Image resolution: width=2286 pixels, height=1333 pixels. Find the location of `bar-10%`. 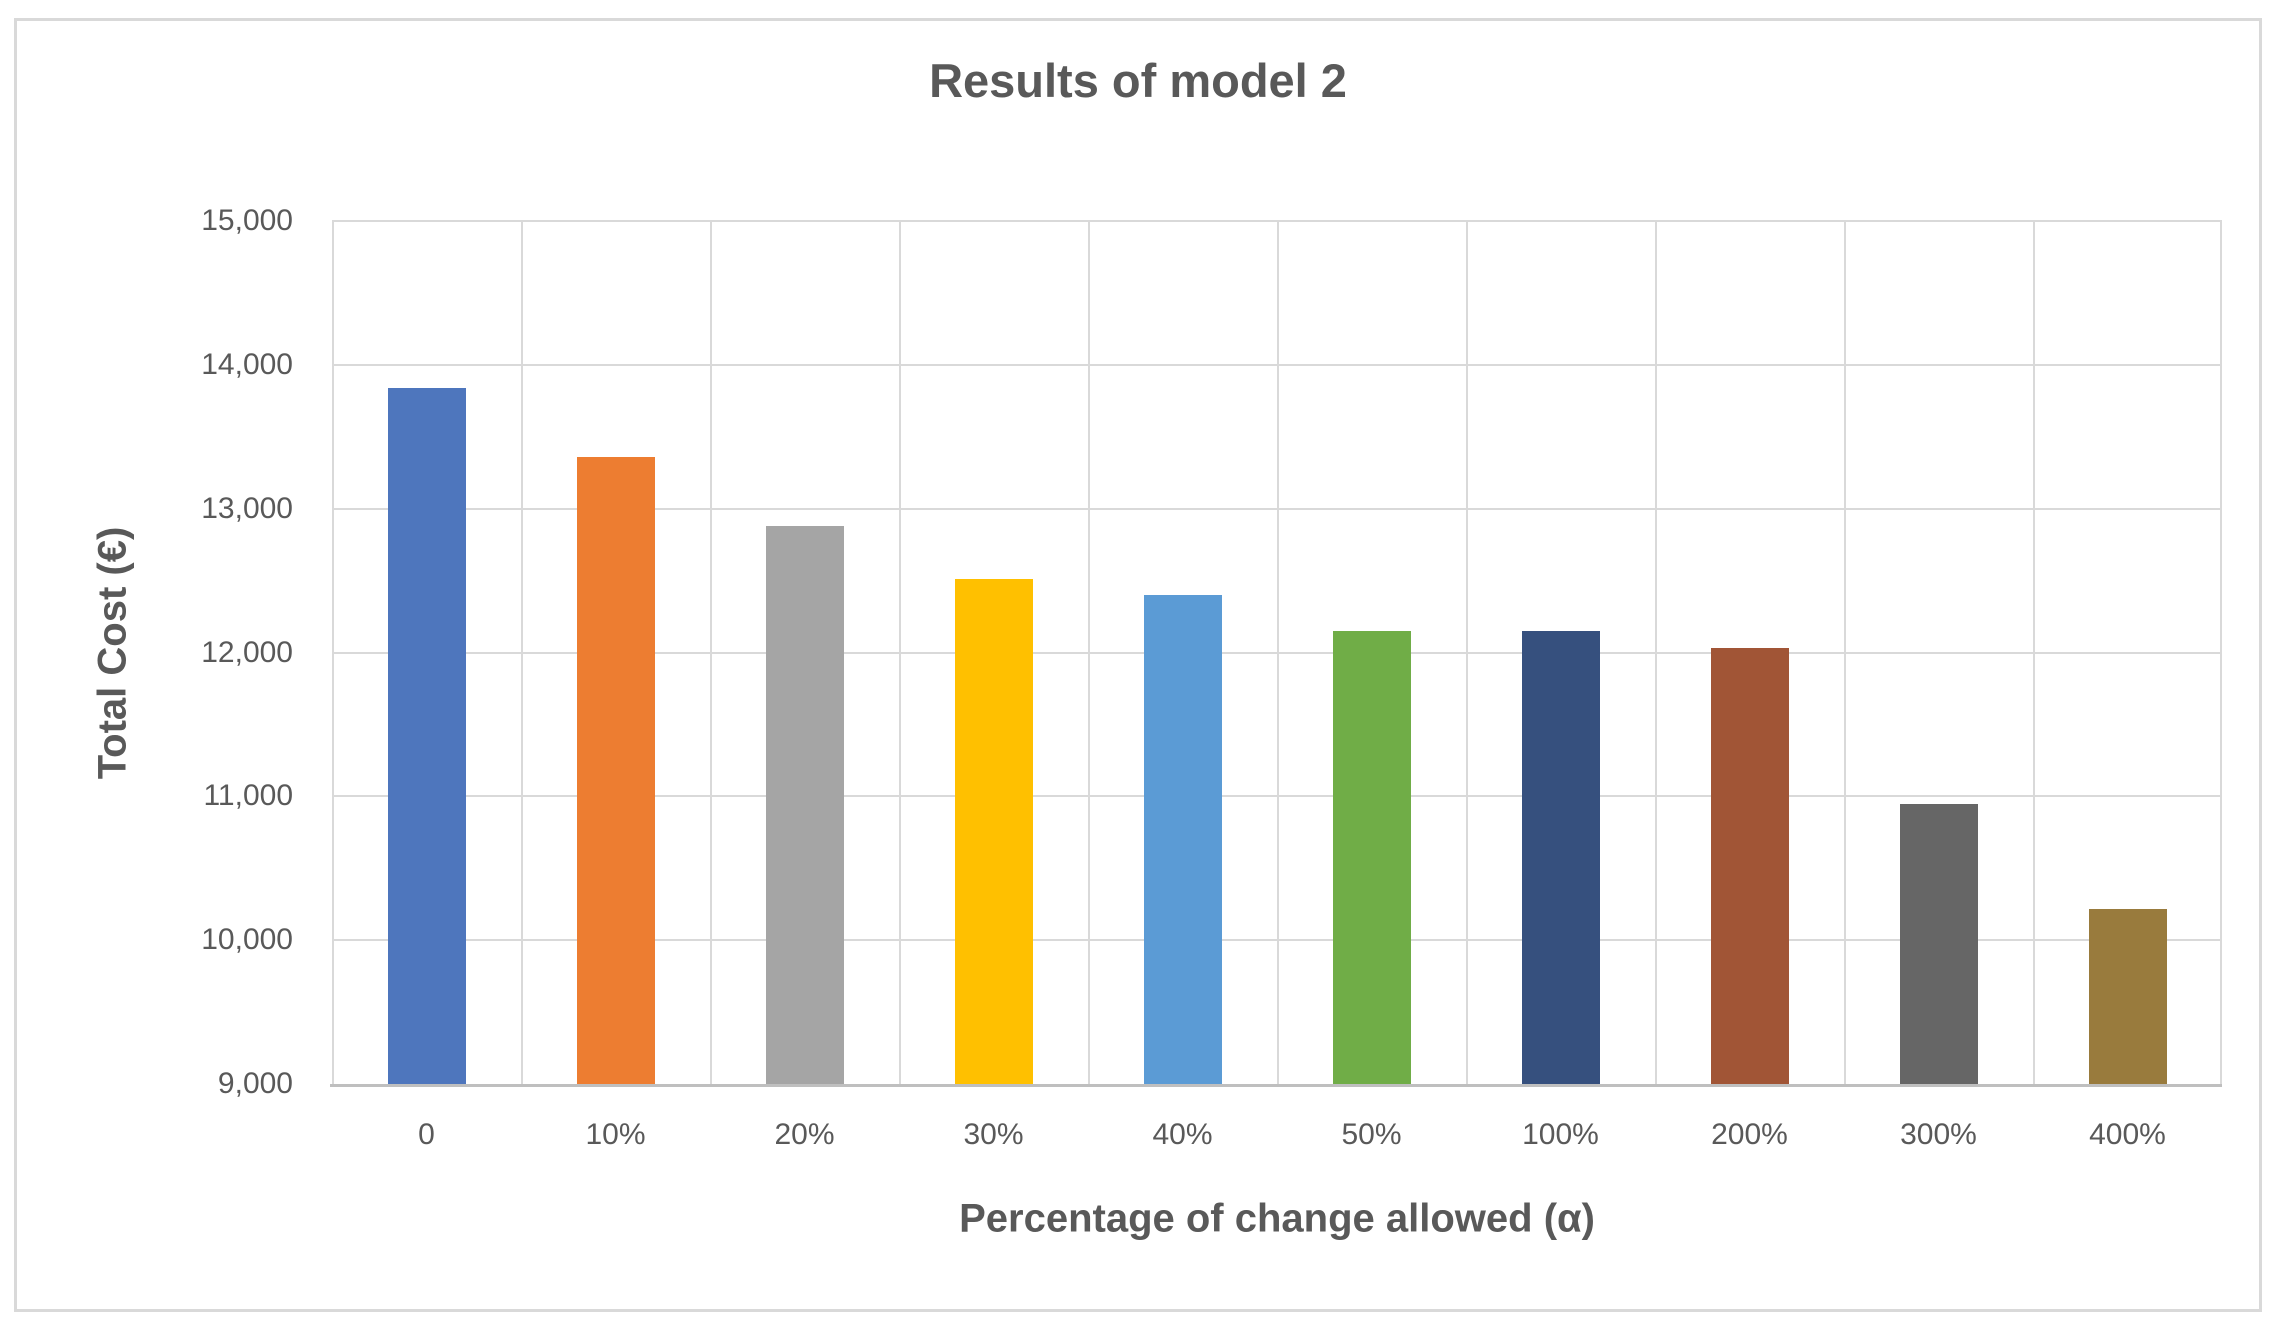

bar-10% is located at coordinates (616, 770).